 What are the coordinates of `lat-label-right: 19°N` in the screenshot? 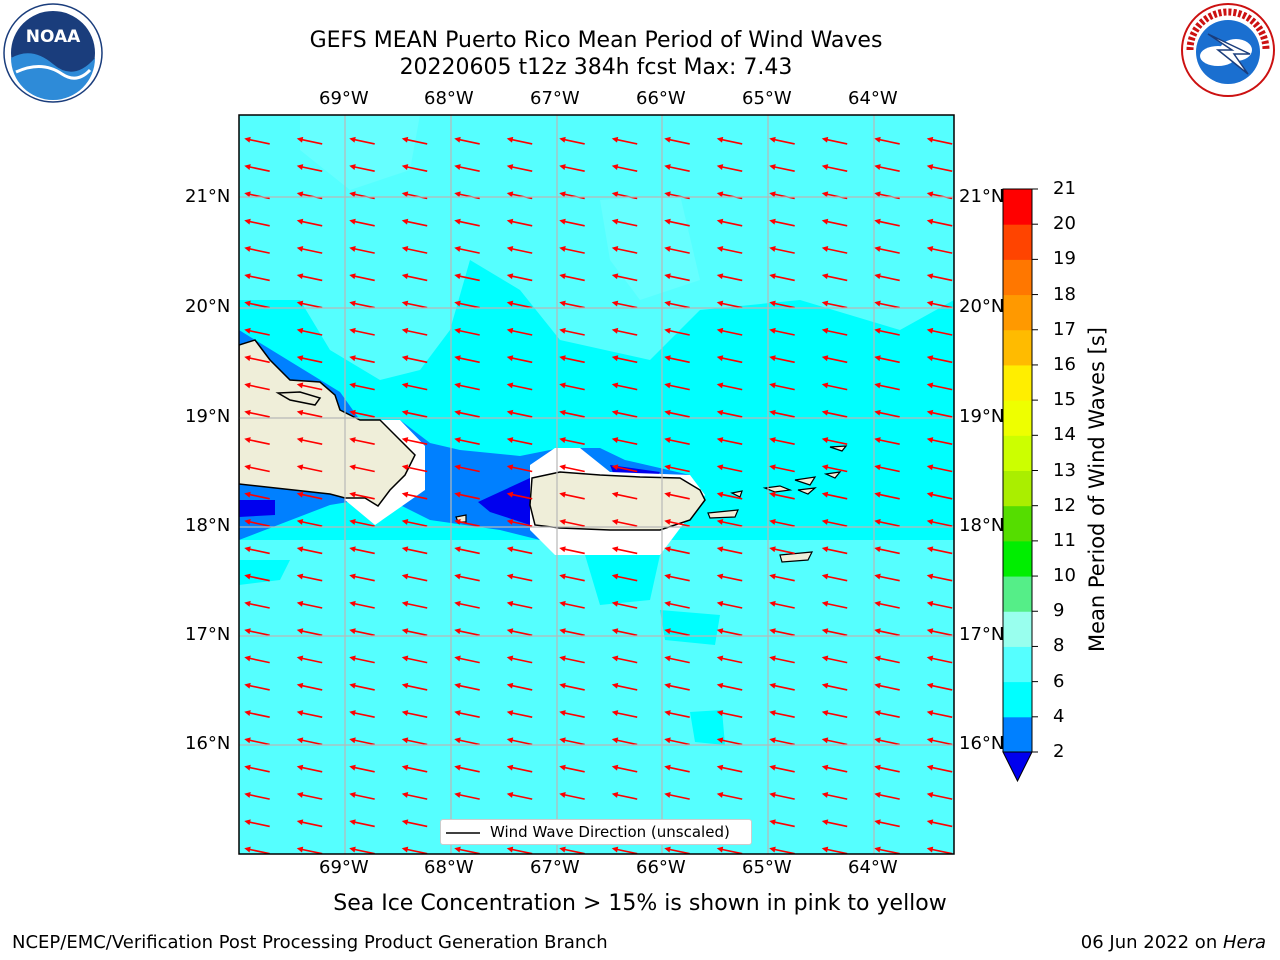 It's located at (982, 416).